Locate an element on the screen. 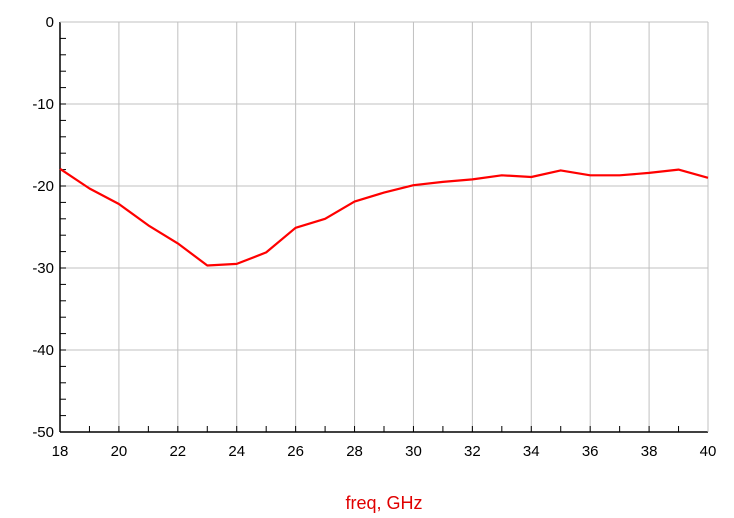  y-tick-label: -20 is located at coordinates (43, 186).